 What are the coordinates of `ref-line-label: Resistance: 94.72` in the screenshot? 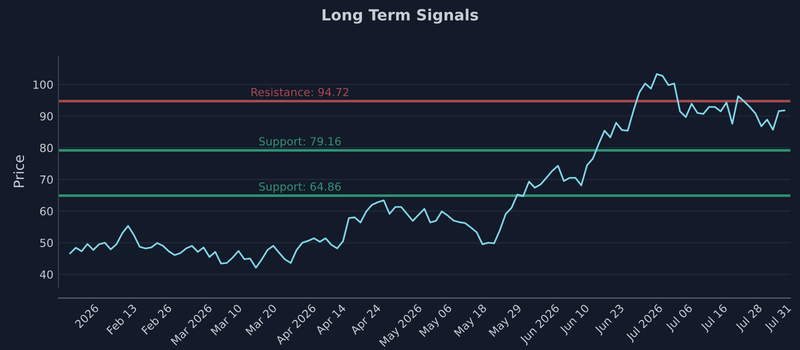 It's located at (300, 92).